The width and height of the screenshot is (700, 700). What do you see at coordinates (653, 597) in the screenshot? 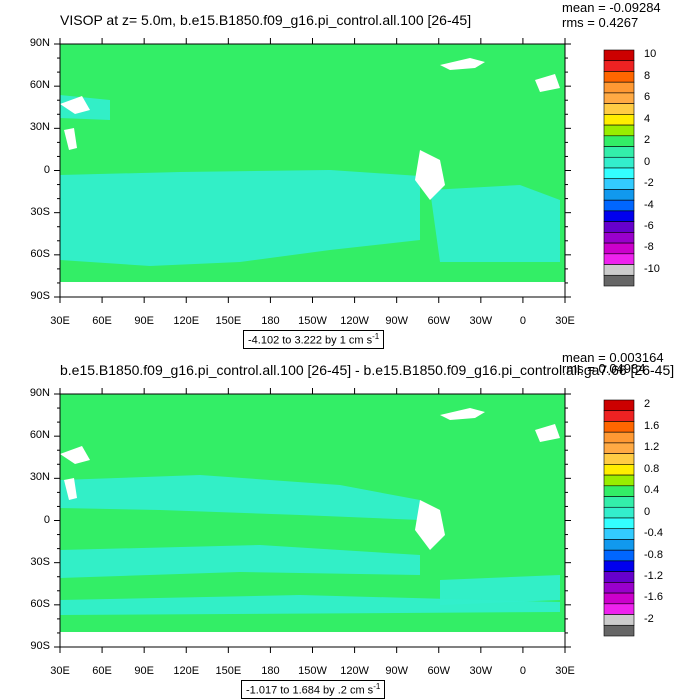
I see `colorbar-label: -1.6` at bounding box center [653, 597].